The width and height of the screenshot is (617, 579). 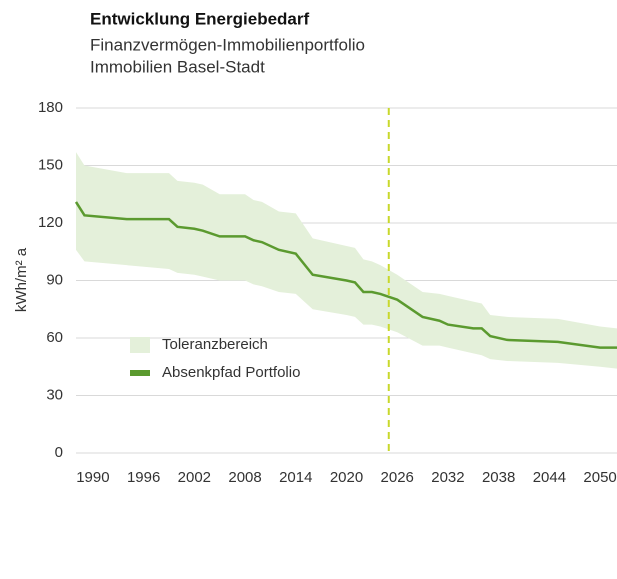 I want to click on x-tick-label: 2044, so click(x=549, y=477).